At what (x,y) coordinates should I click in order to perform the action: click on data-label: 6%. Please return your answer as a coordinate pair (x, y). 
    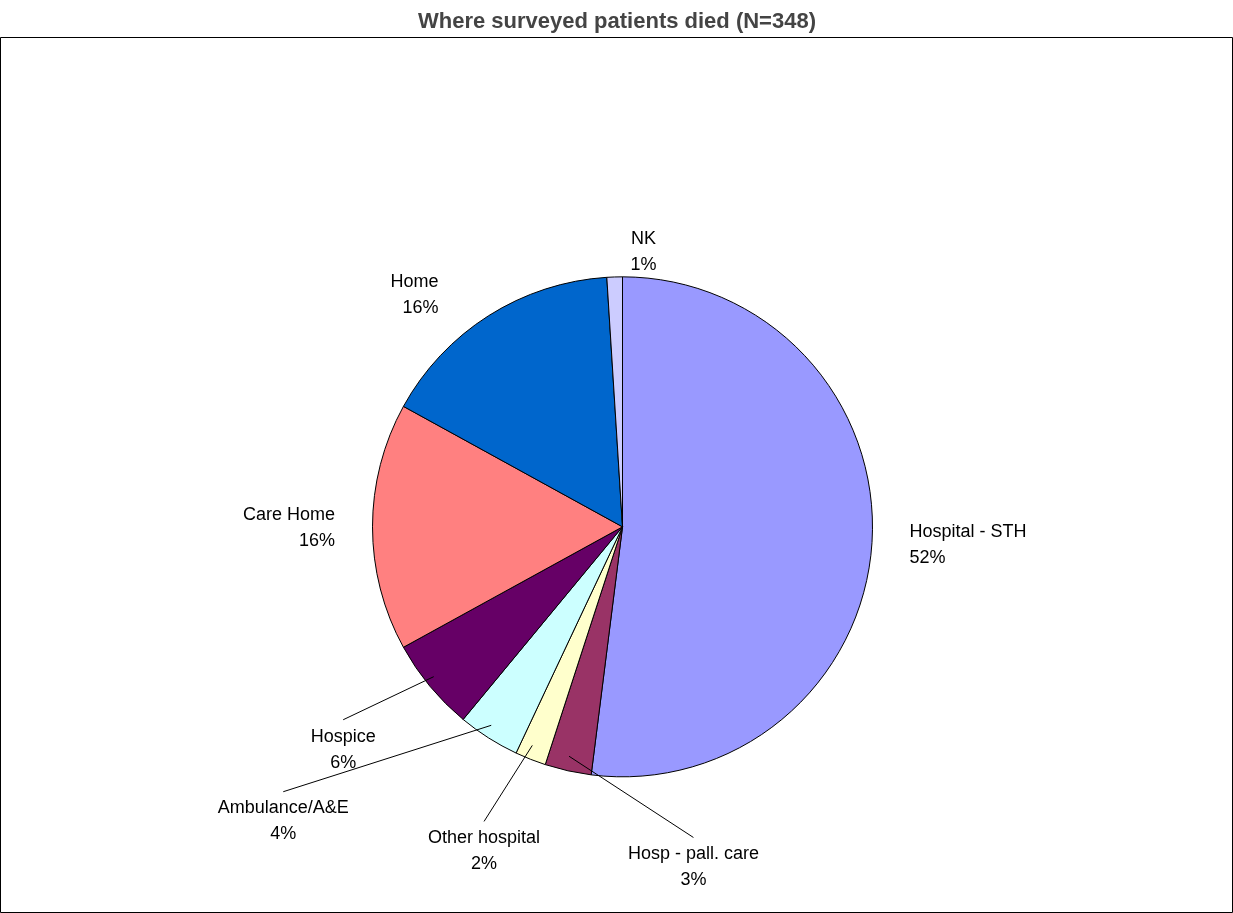
    Looking at the image, I should click on (343, 761).